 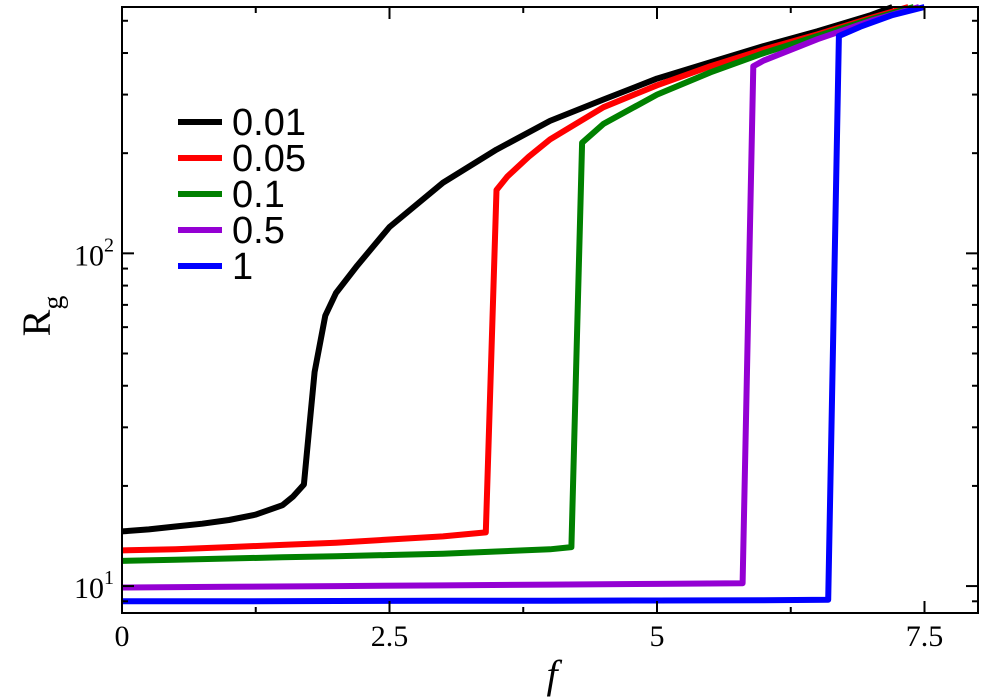 What do you see at coordinates (94, 586) in the screenshot?
I see `y-tick-label: 10¹` at bounding box center [94, 586].